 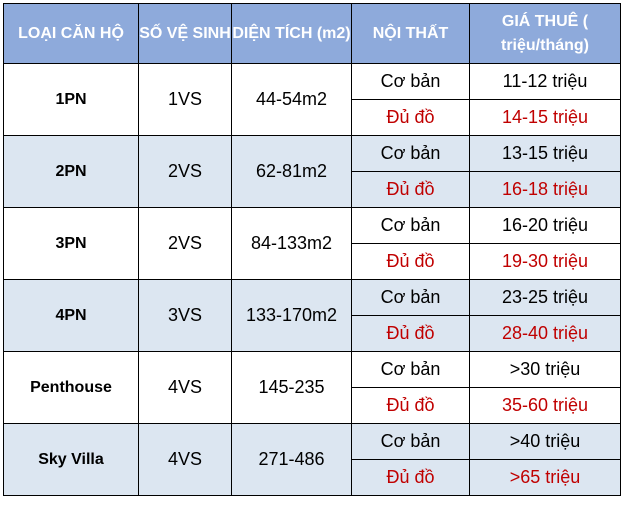 What do you see at coordinates (410, 33) in the screenshot?
I see `header-cell: NỘI THẤT` at bounding box center [410, 33].